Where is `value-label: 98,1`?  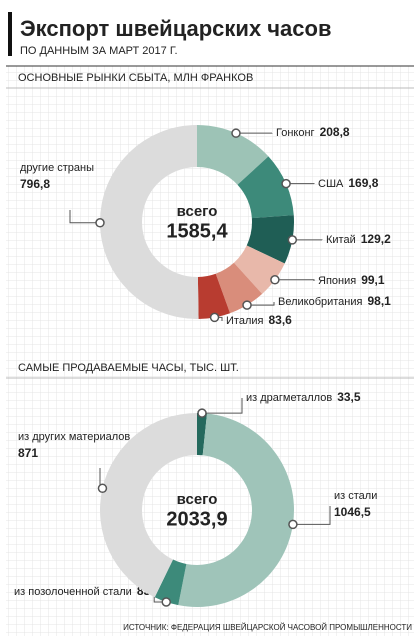 value-label: 98,1 is located at coordinates (379, 301).